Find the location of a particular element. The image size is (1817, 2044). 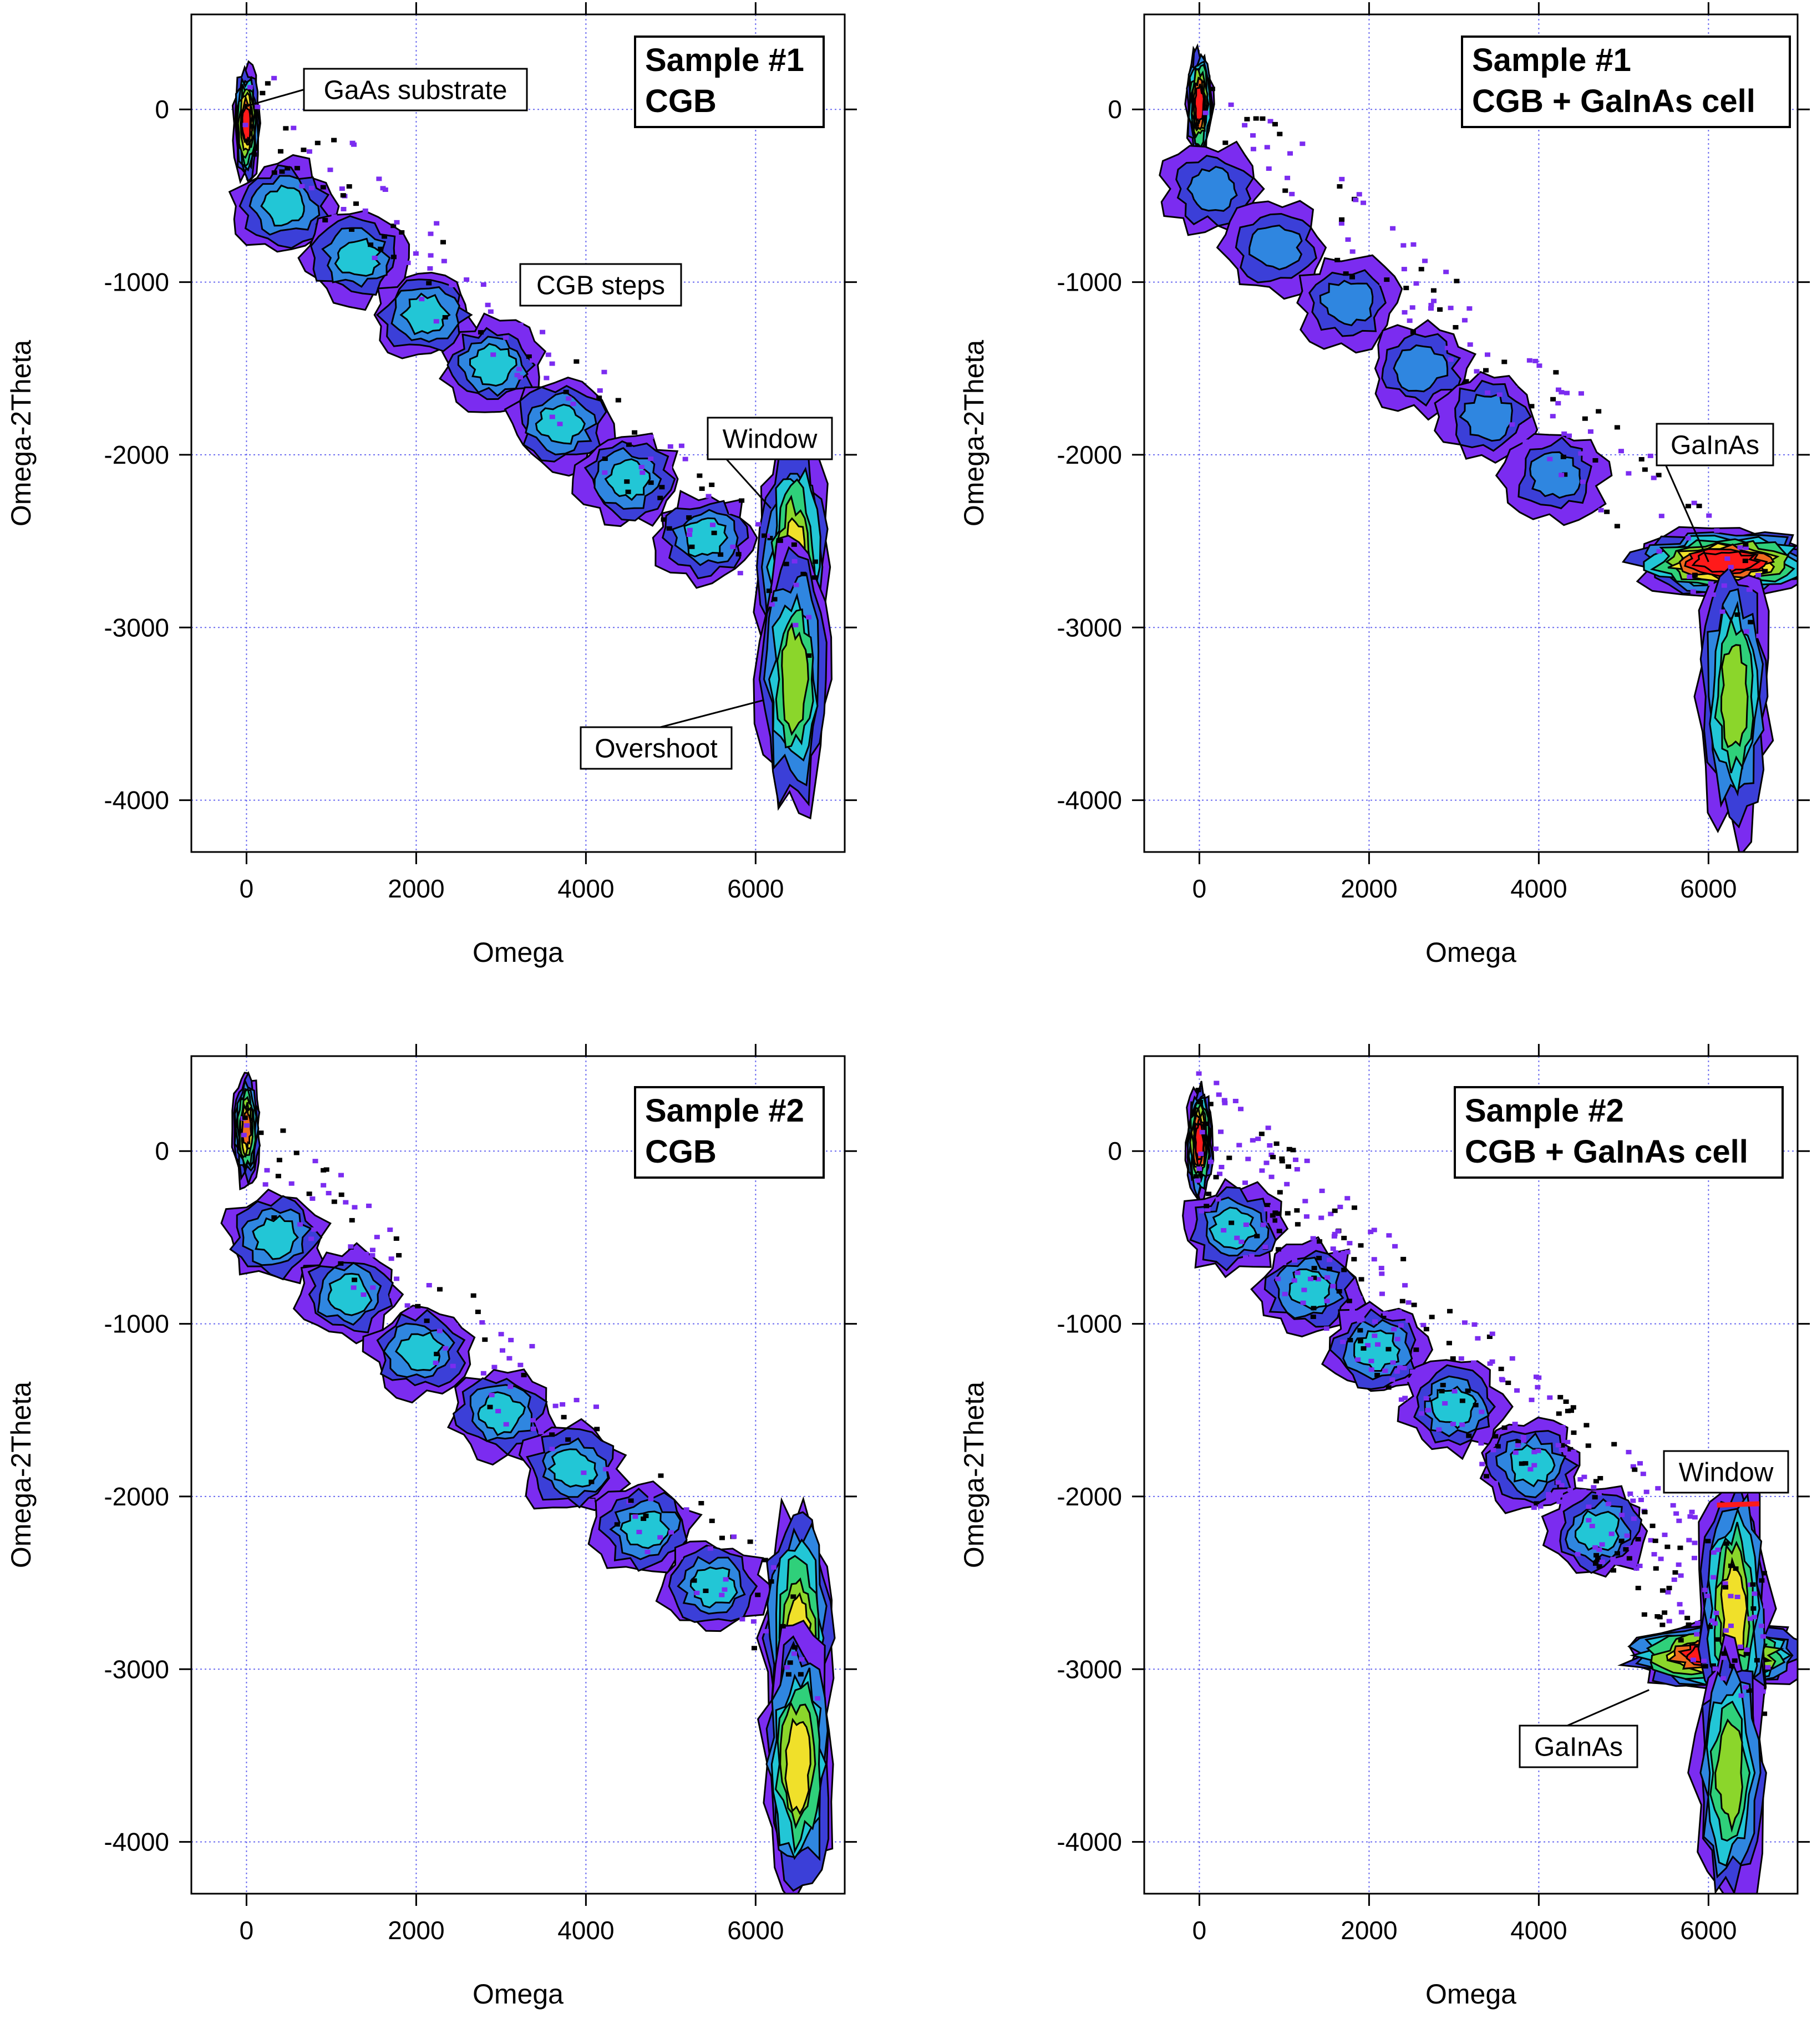

x-tick-label: 4000 is located at coordinates (1538, 888).